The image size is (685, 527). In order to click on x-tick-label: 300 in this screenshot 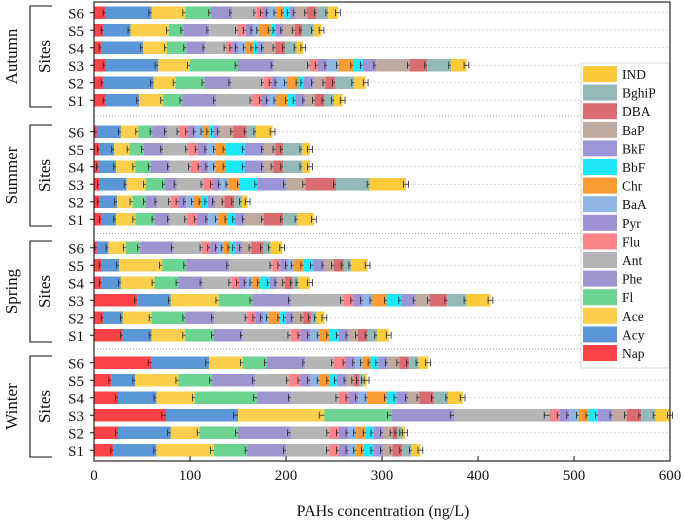, I will do `click(382, 476)`.